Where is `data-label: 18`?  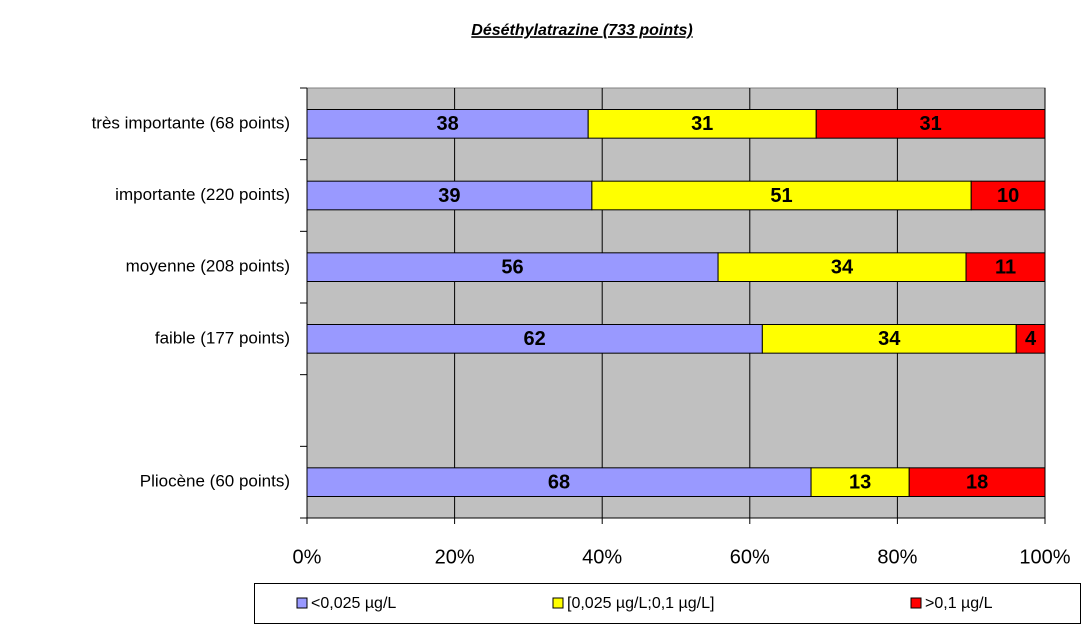
data-label: 18 is located at coordinates (977, 482).